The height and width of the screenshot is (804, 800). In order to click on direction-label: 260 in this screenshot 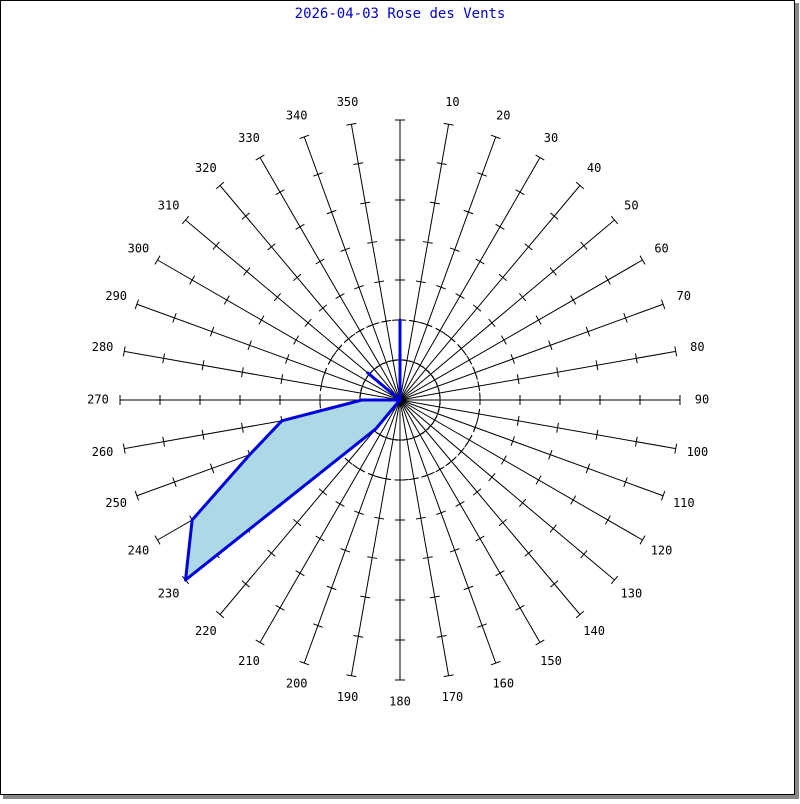, I will do `click(103, 452)`.